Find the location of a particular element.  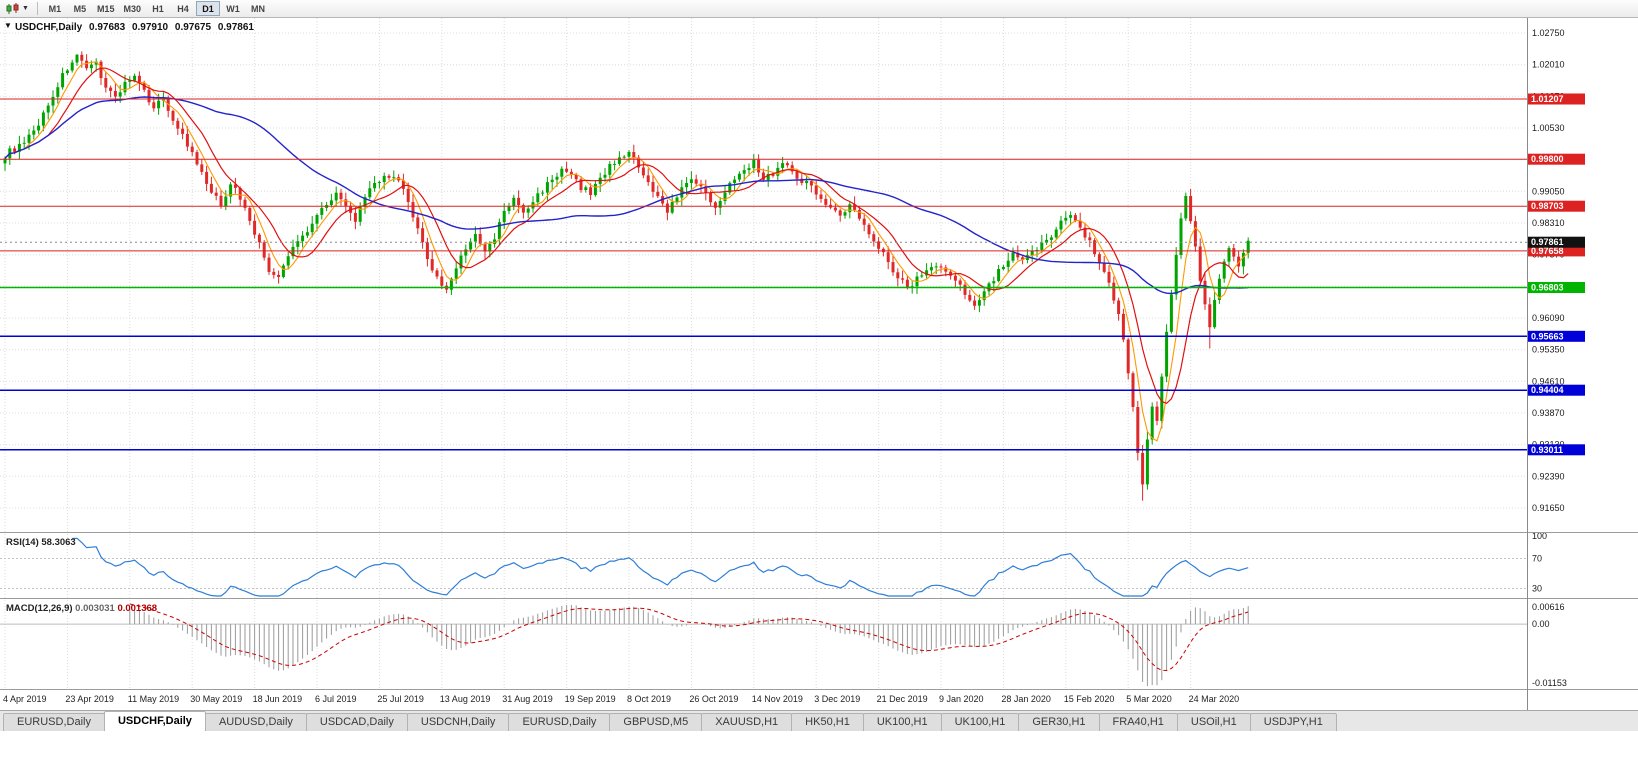

price-axis-label: 1.02750 is located at coordinates (1548, 33).